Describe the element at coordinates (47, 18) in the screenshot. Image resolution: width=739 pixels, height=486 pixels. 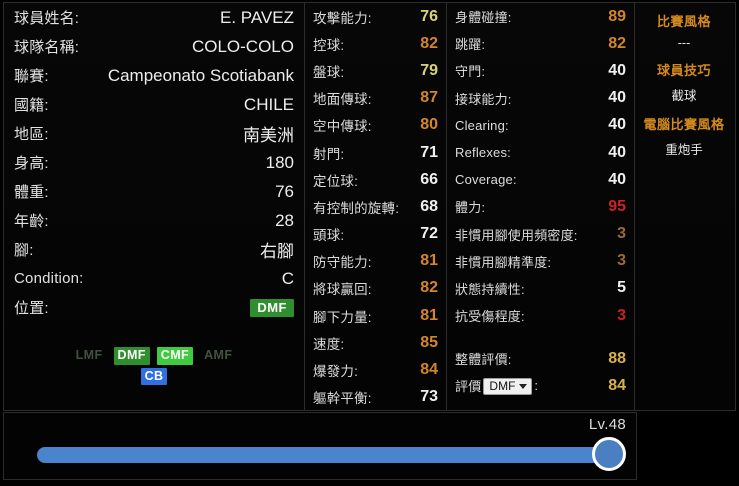
I see `bio-row-label: 球員姓名:` at that location.